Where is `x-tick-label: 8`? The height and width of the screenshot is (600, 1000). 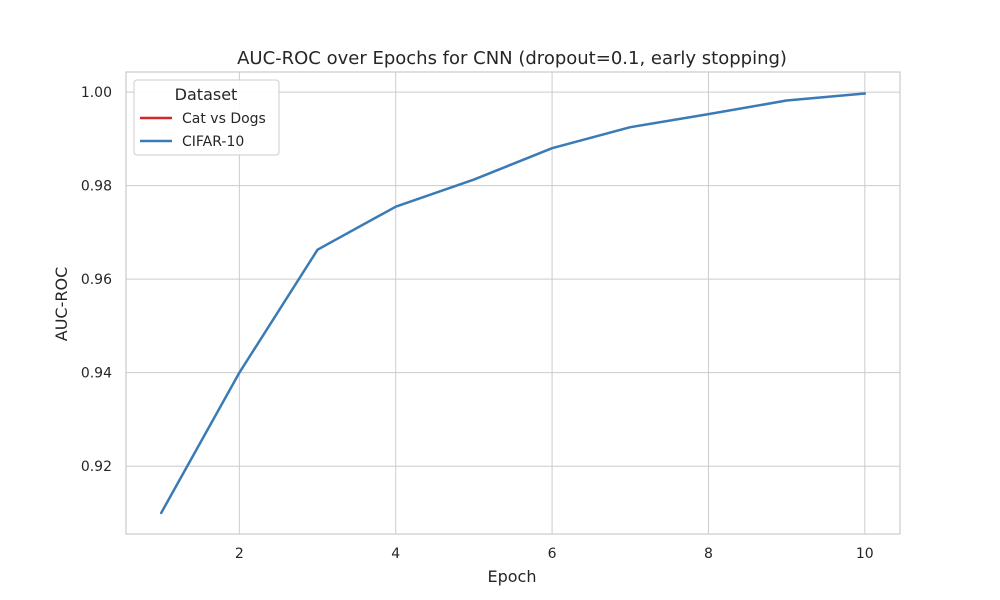 x-tick-label: 8 is located at coordinates (708, 554).